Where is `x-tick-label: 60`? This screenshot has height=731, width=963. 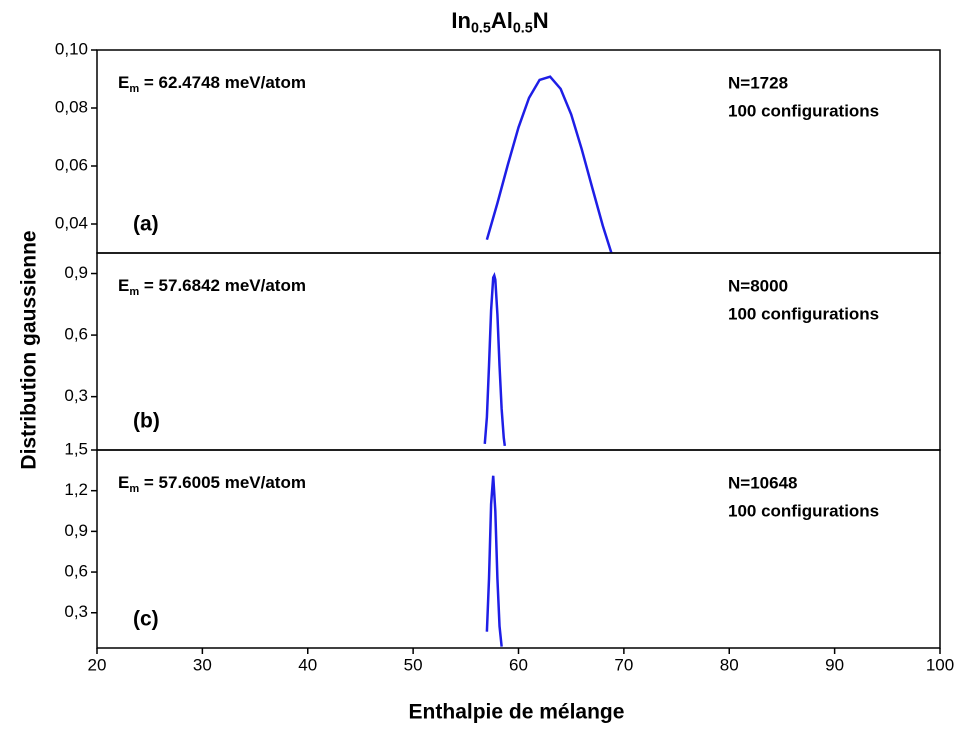 x-tick-label: 60 is located at coordinates (518, 664).